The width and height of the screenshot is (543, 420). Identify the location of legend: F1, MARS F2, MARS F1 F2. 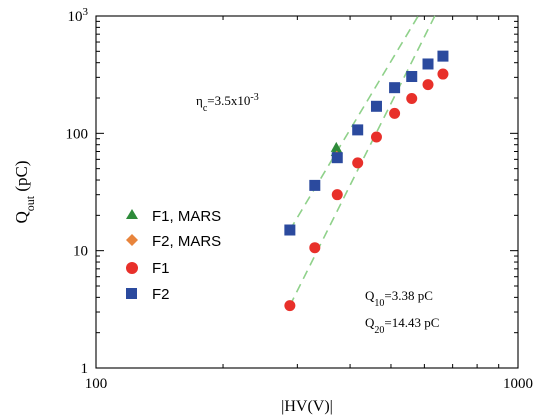
(173, 255).